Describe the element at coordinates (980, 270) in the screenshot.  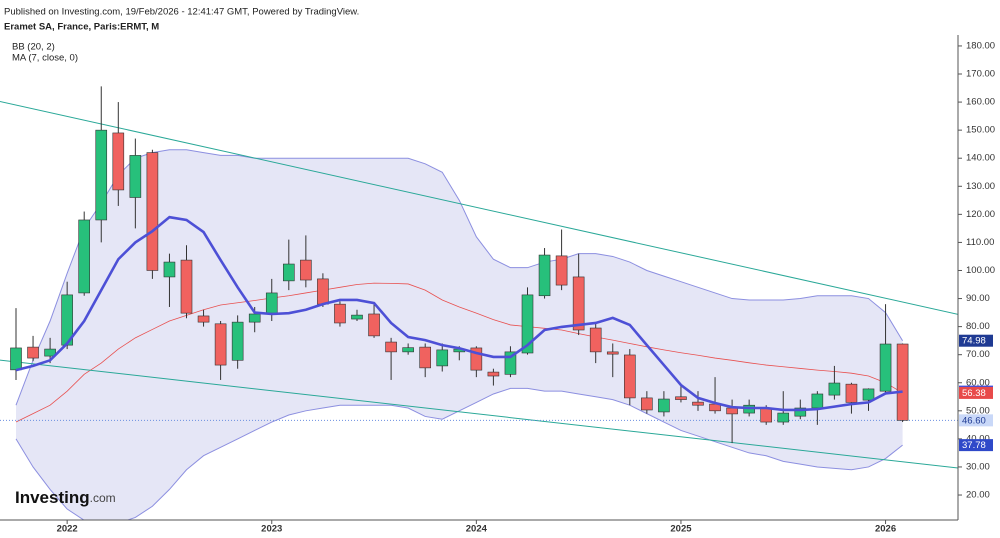
I see `y-tick-label: 100.00` at that location.